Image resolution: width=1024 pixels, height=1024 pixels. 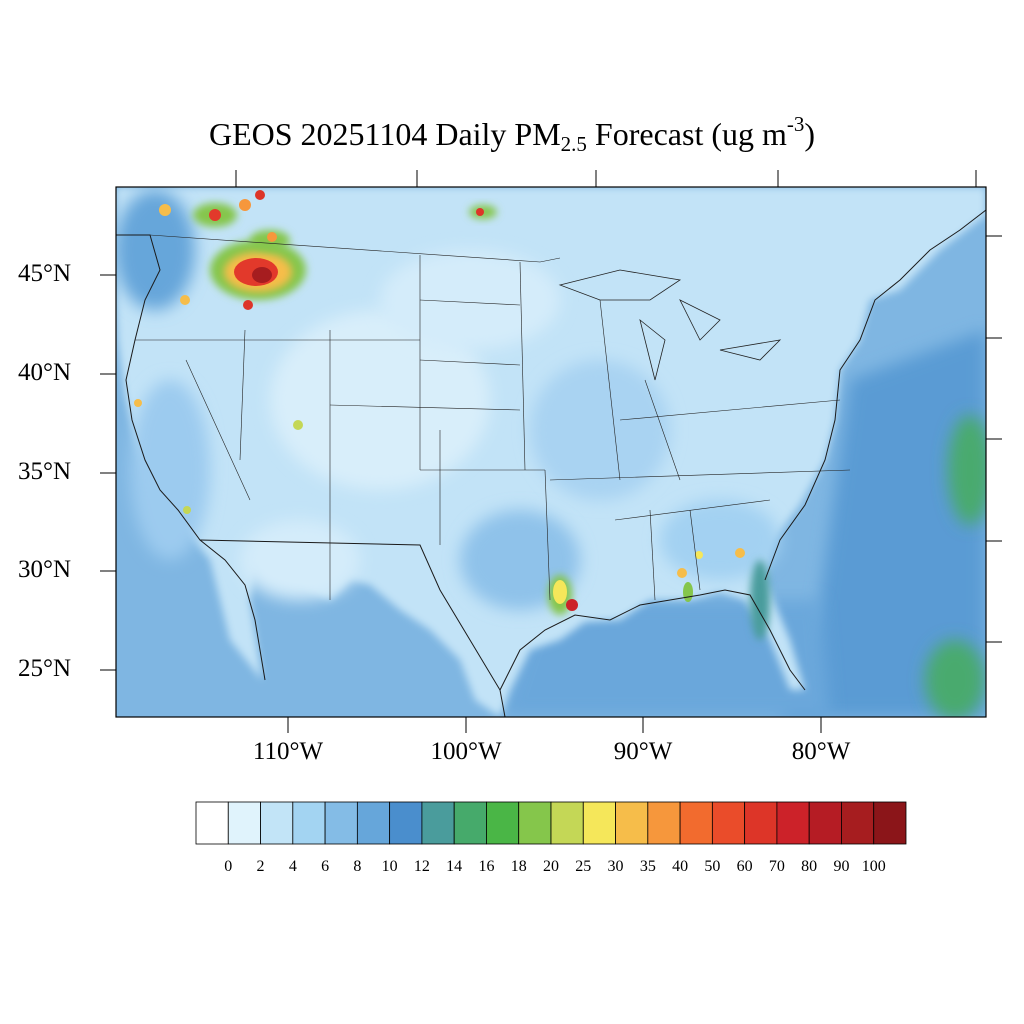 What do you see at coordinates (680, 866) in the screenshot?
I see `colorbar-label: 40` at bounding box center [680, 866].